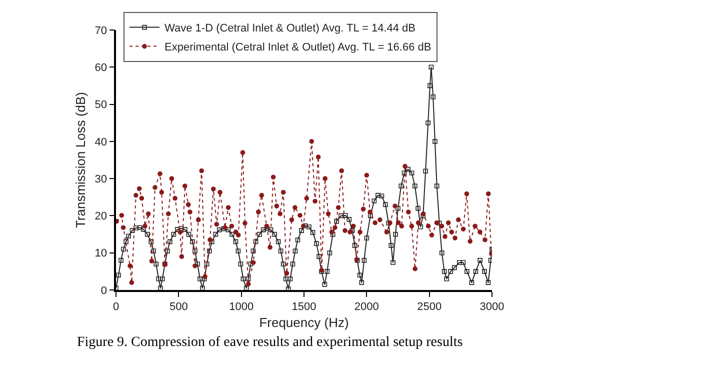 The height and width of the screenshot is (370, 707). What do you see at coordinates (101, 179) in the screenshot?
I see `y-tick-label: 30` at bounding box center [101, 179].